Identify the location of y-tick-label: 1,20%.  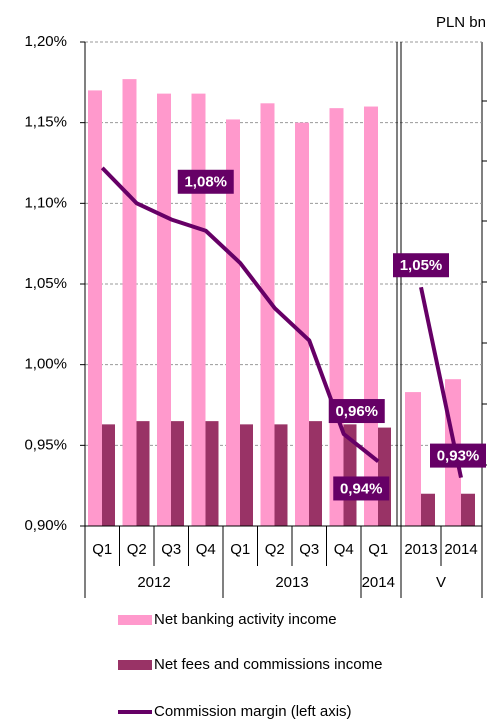
(45, 41).